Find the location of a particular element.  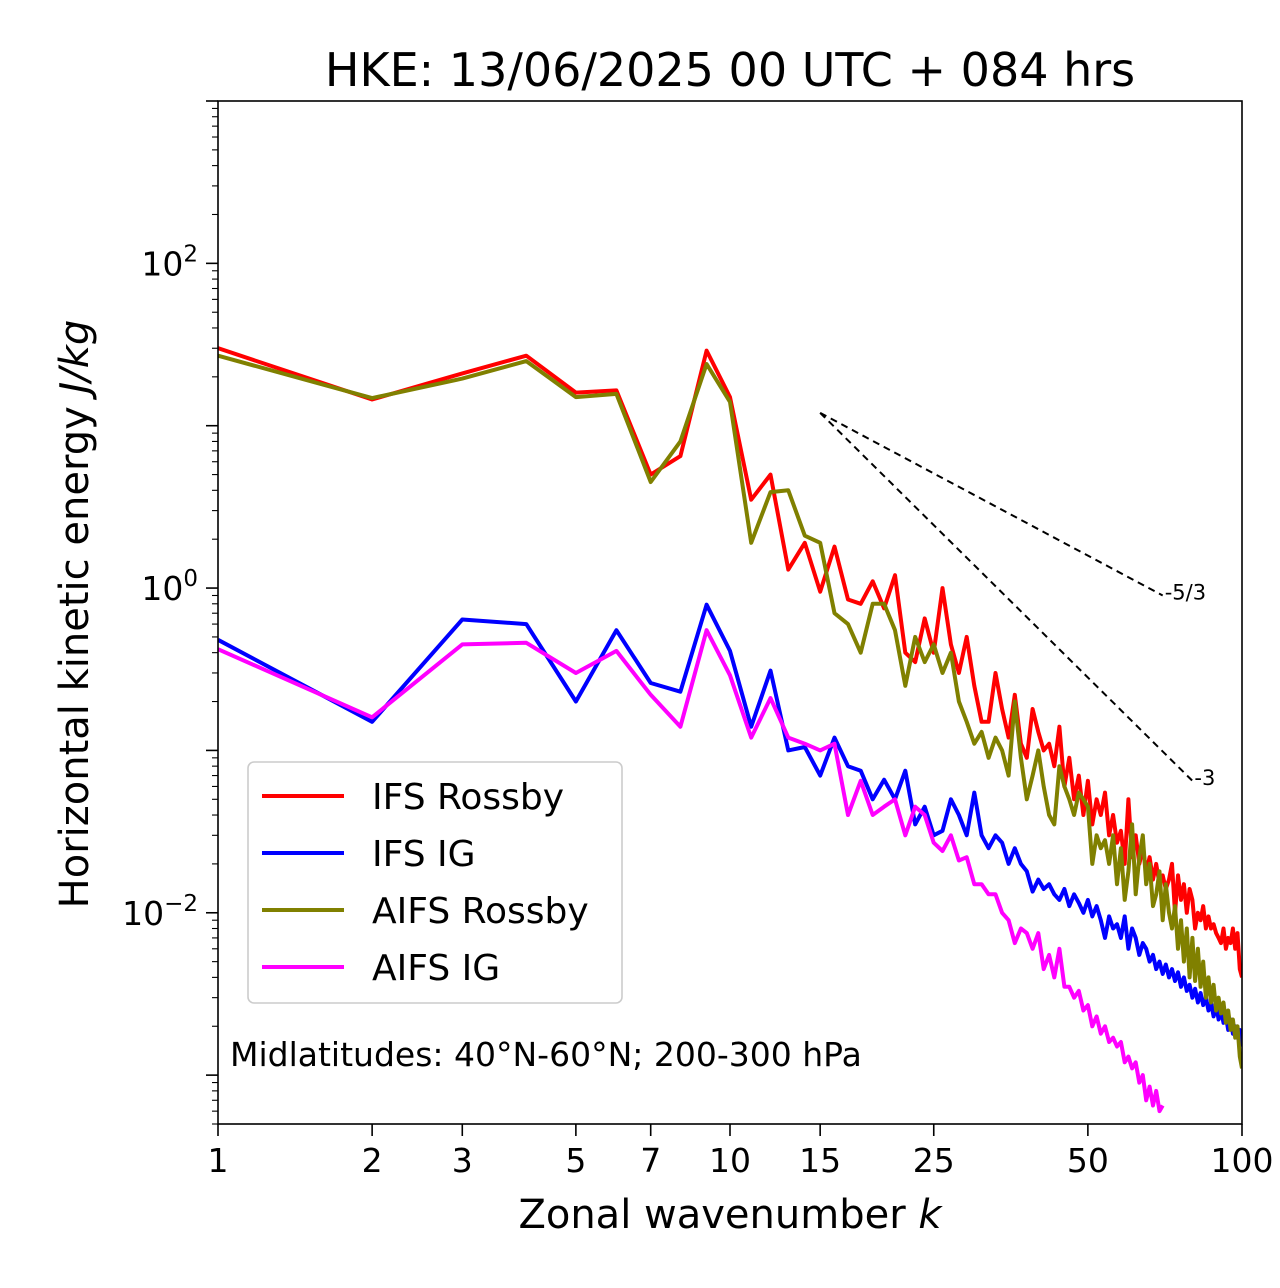

y-tick-labels: 10² 10⁰ 10⁻² is located at coordinates (160, 586).